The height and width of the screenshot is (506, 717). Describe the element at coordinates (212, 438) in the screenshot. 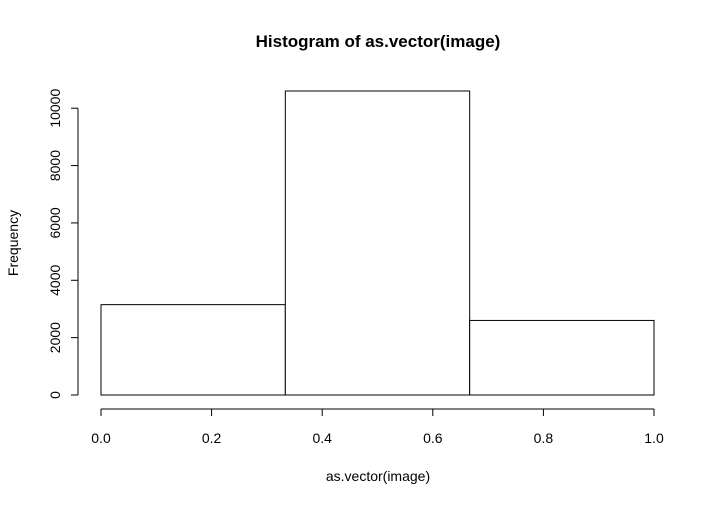

I see `x-tick-label-1: 0.2` at that location.